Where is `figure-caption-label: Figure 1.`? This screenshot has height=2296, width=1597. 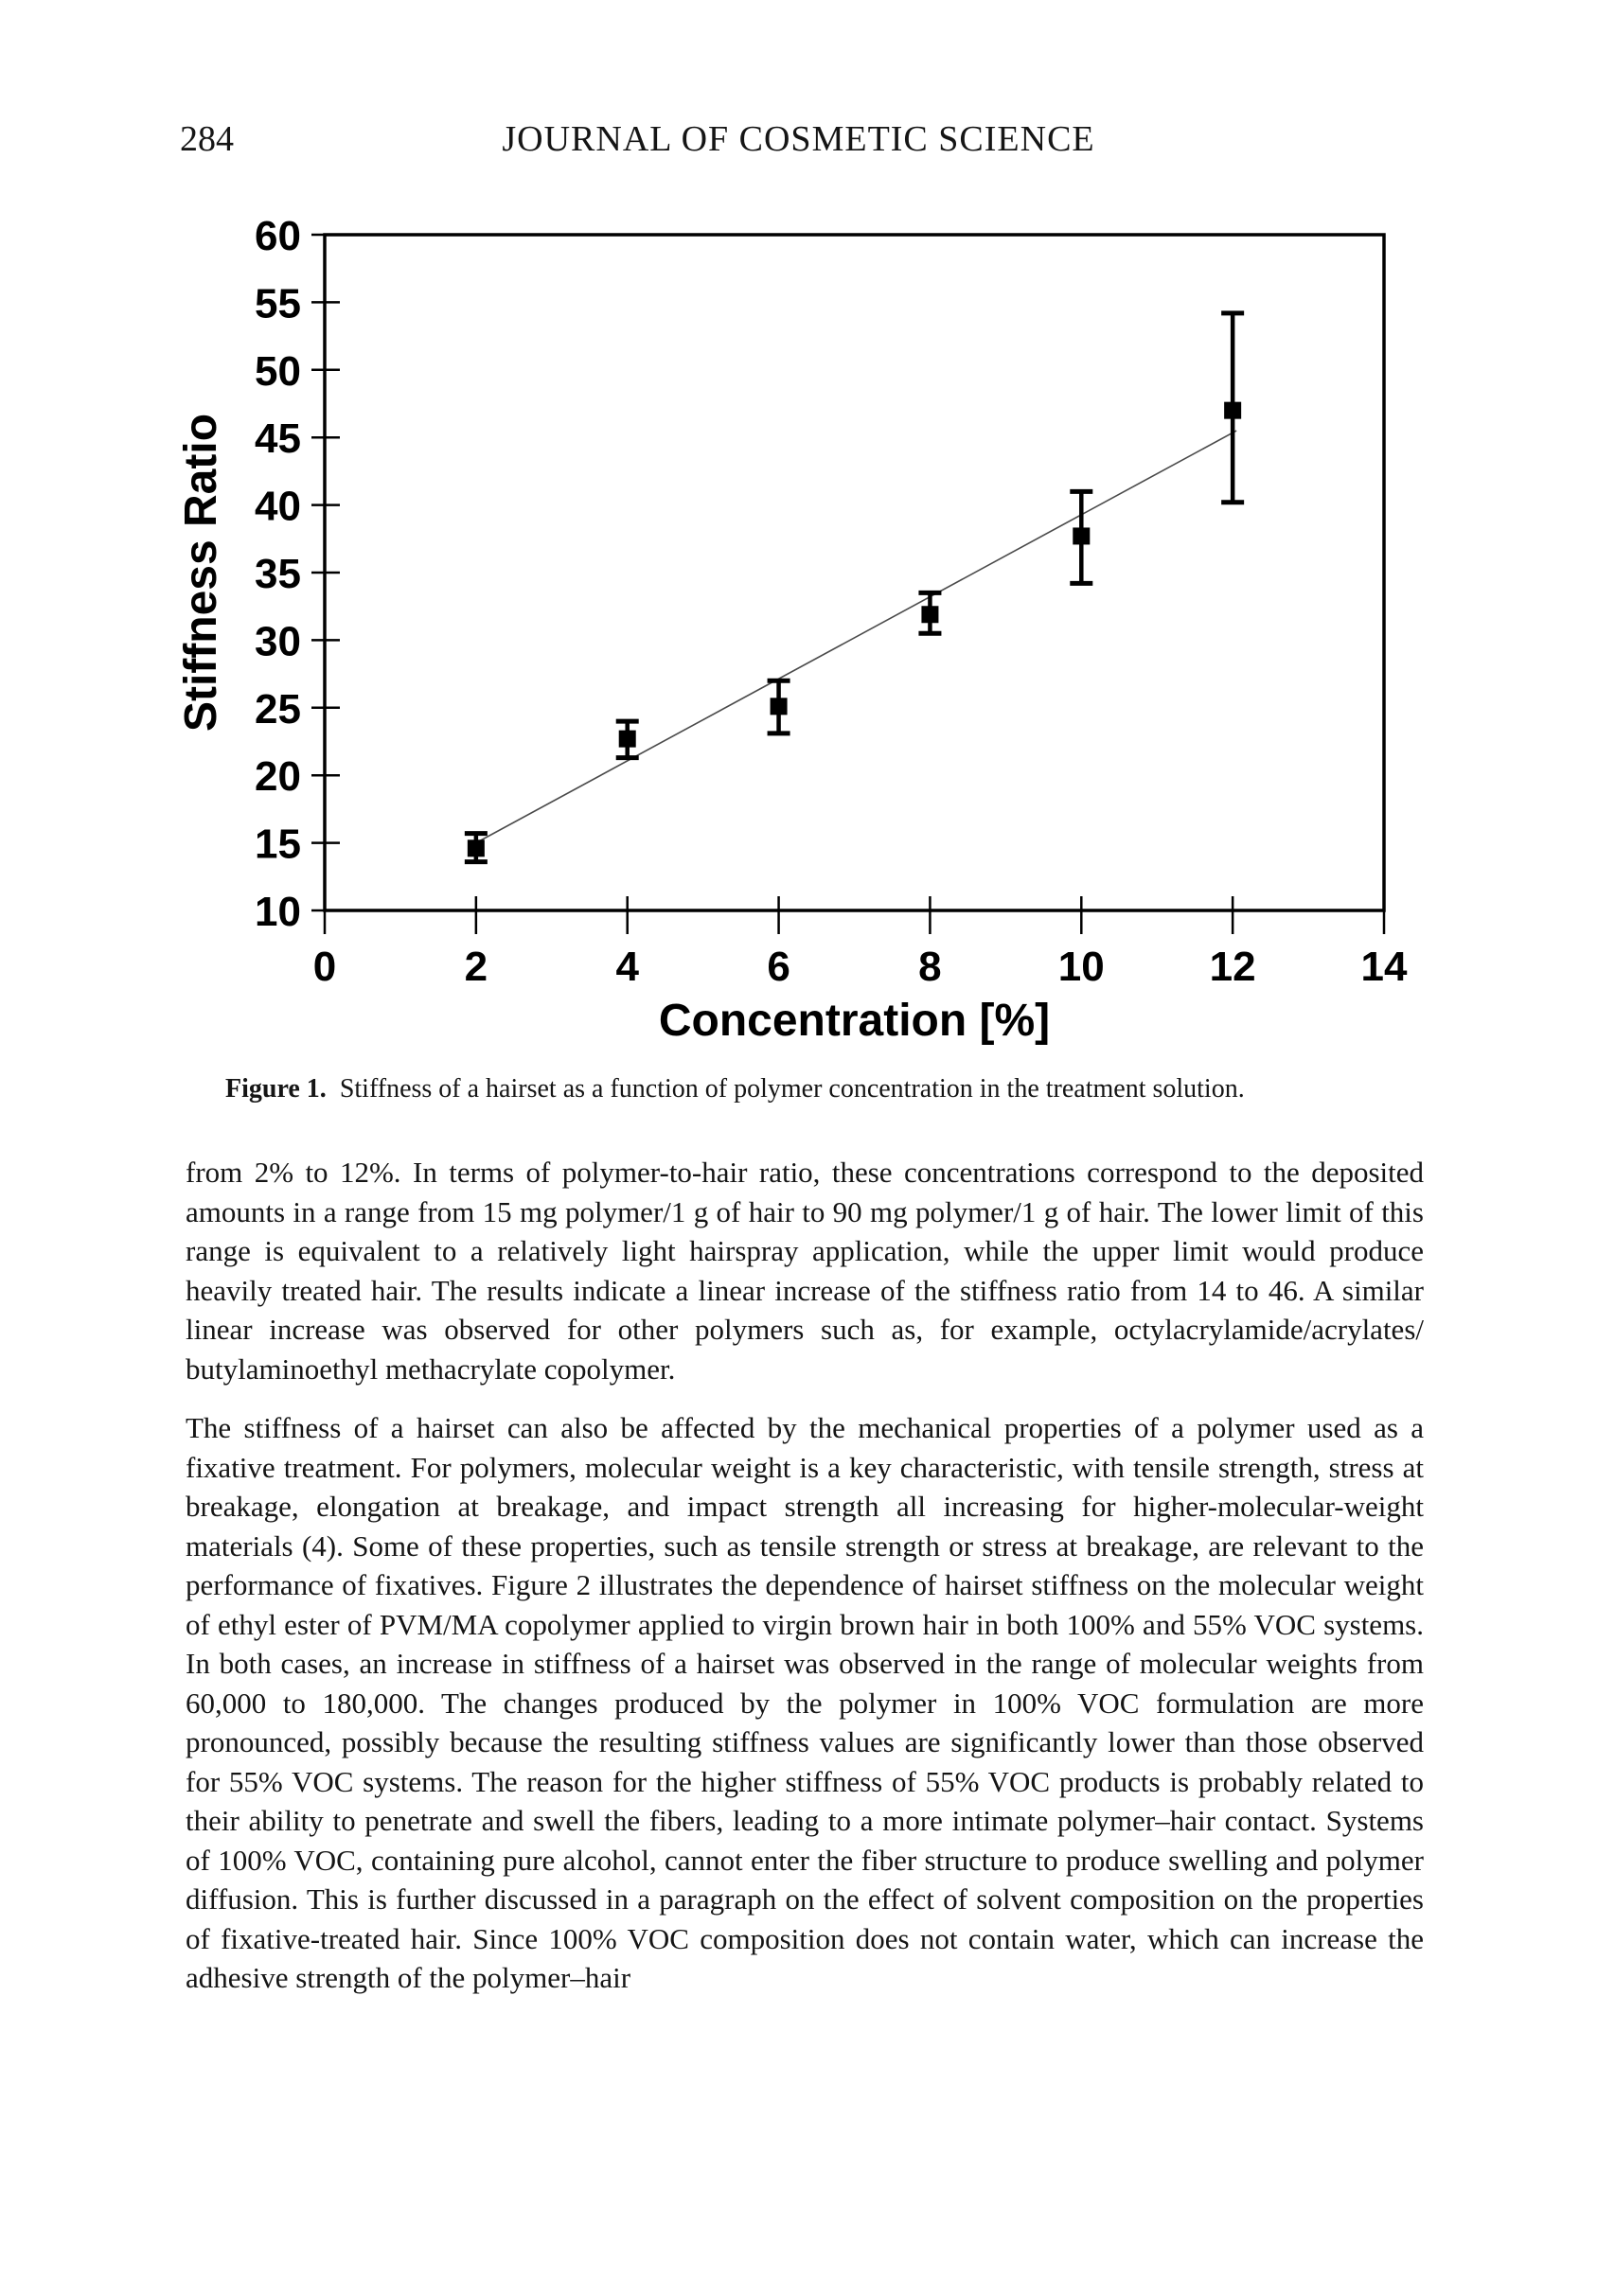
figure-caption-label: Figure 1. is located at coordinates (276, 1089).